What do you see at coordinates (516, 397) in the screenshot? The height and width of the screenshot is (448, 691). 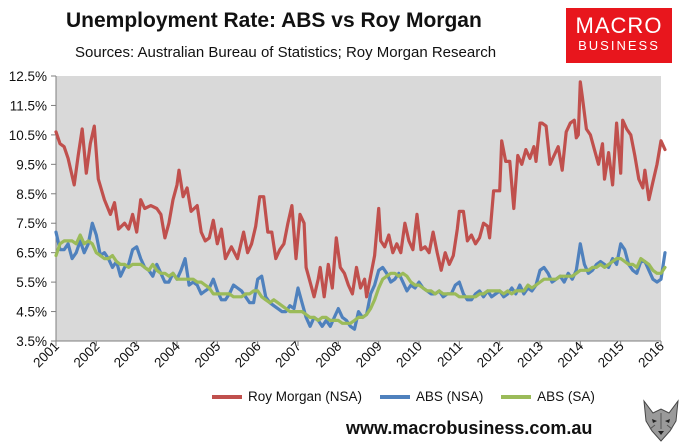 I see `legend-swatch-abs-sa` at bounding box center [516, 397].